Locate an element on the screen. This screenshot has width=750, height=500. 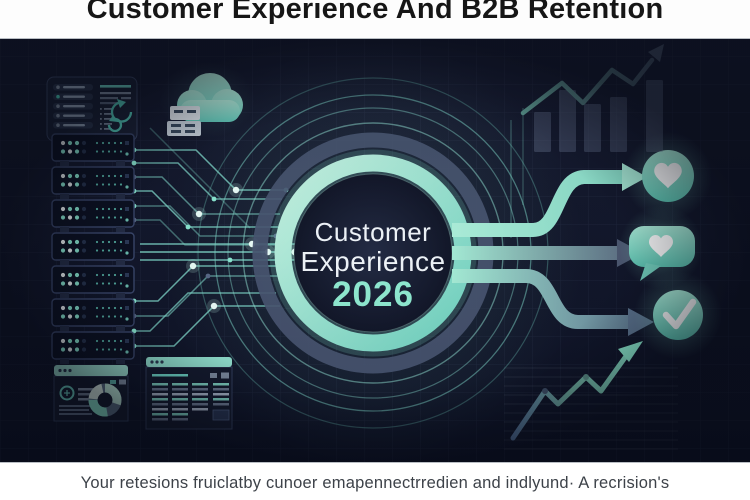
page-title: Customer Experience And B2B Retention is located at coordinates (375, 12).